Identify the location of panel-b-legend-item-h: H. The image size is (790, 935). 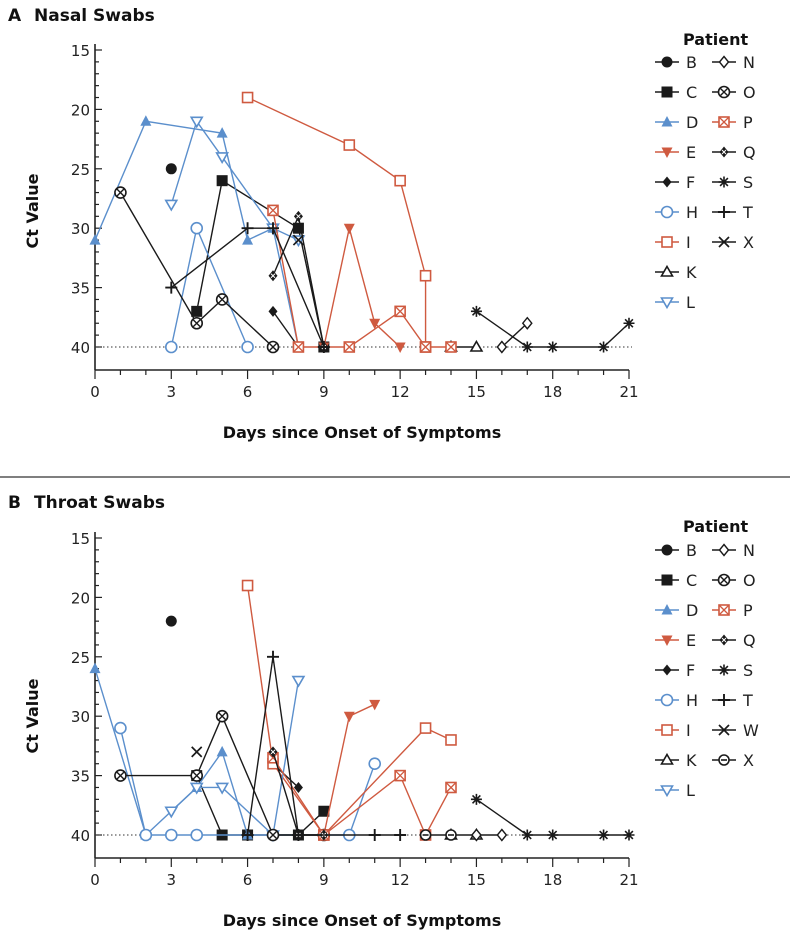
(676, 700).